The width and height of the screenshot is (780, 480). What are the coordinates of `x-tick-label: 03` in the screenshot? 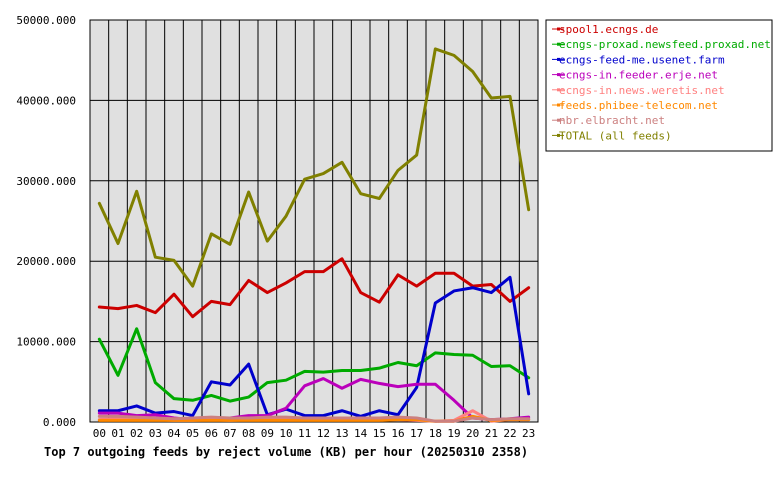 It's located at (155, 433).